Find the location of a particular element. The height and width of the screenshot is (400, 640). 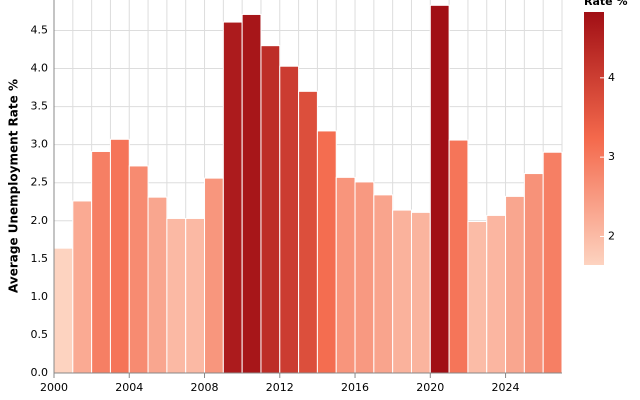

y-tick-label: 4.5 is located at coordinates (40, 29).